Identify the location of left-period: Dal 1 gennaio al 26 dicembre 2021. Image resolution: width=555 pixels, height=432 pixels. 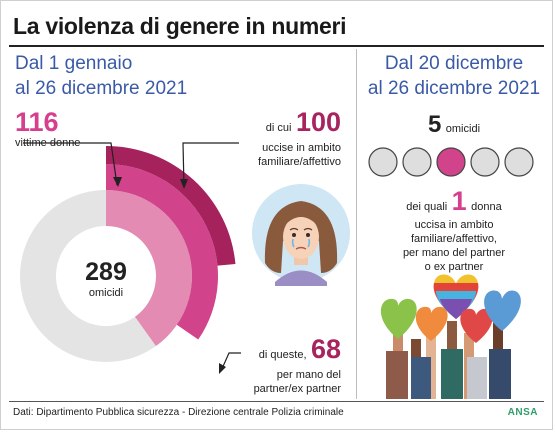
(101, 76).